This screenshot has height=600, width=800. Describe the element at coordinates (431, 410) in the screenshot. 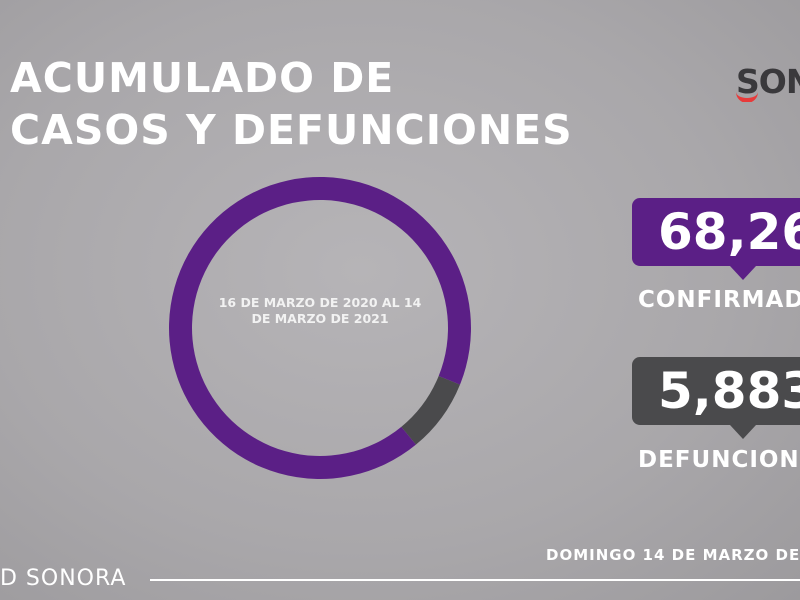

I see `donut-slice-defunciones` at that location.